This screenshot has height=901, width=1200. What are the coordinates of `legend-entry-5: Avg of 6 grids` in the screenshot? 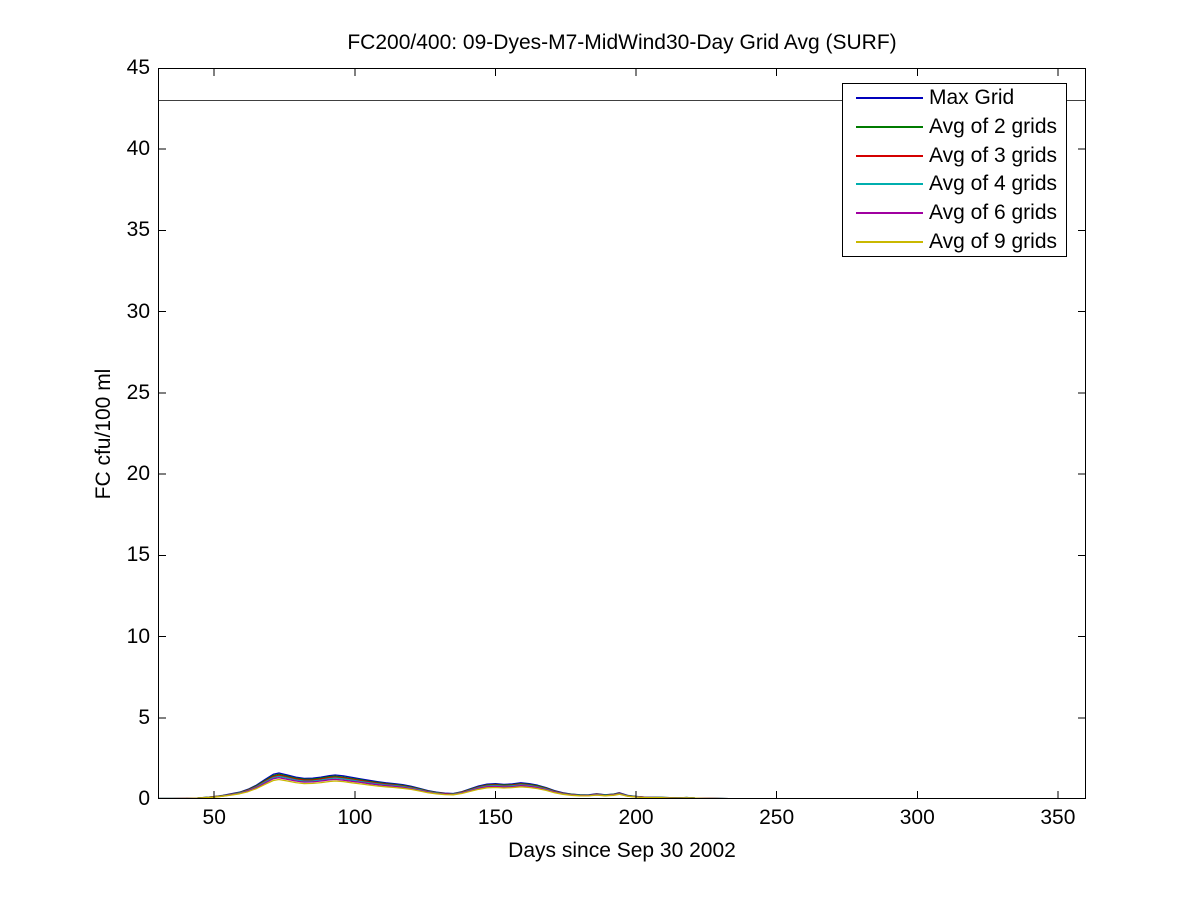 It's located at (954, 213).